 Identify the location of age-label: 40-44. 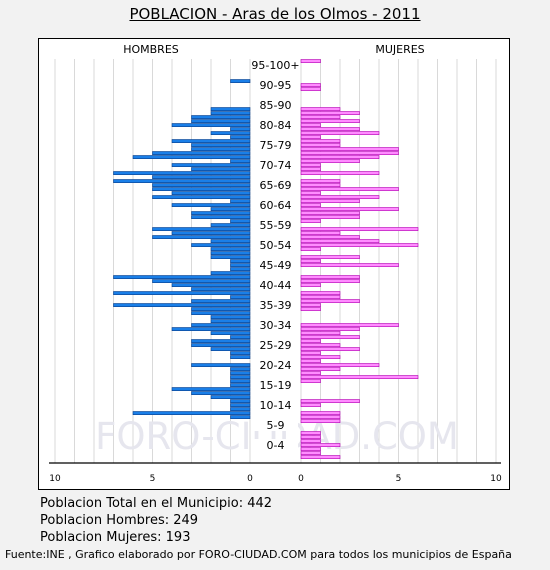
(276, 285).